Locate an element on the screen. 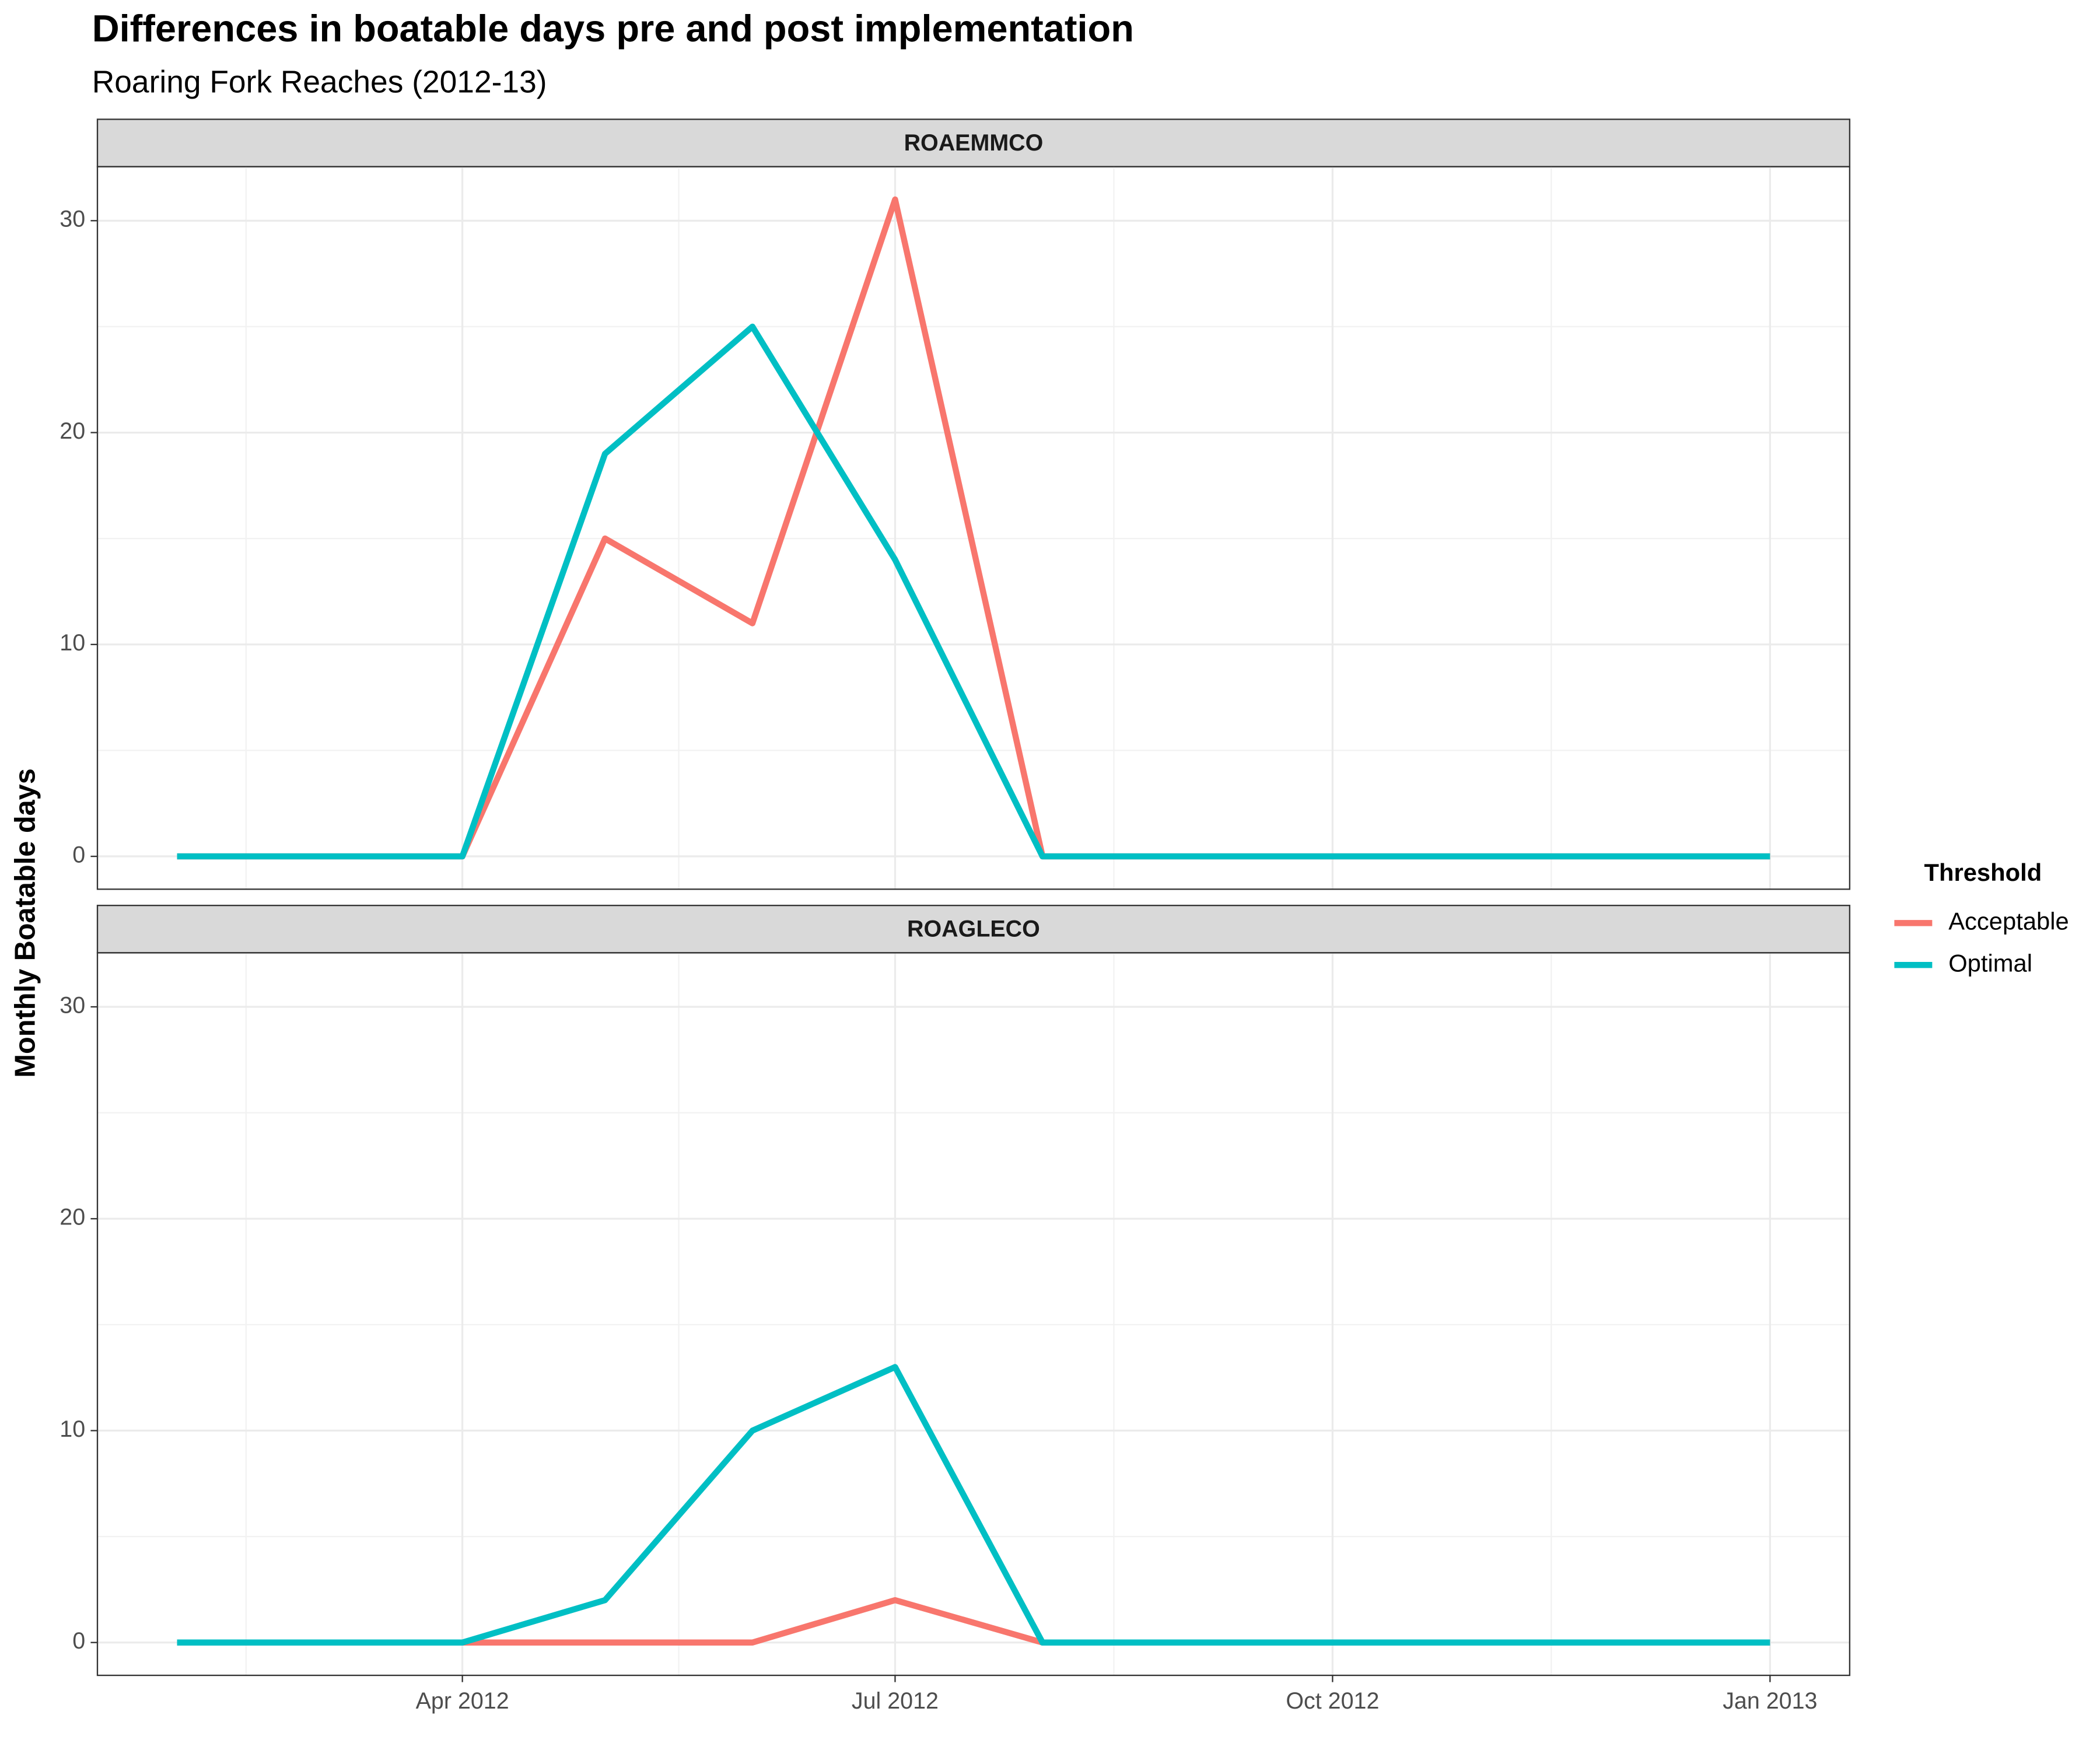  x-tick-label: Jul 2012 is located at coordinates (895, 1701).